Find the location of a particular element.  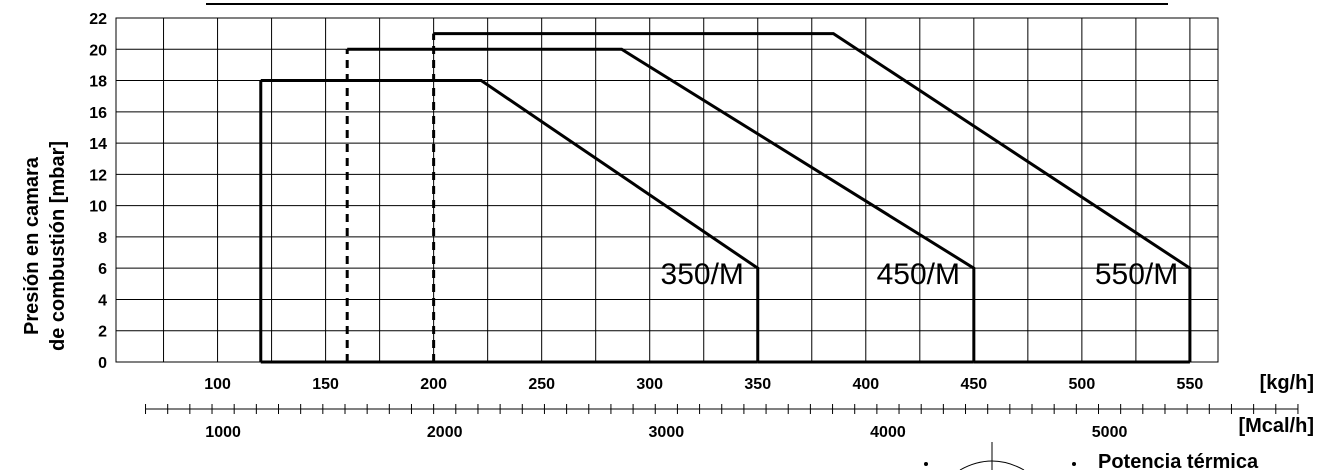

y-axis-label-line-1: Presión en camara is located at coordinates (32, 245).